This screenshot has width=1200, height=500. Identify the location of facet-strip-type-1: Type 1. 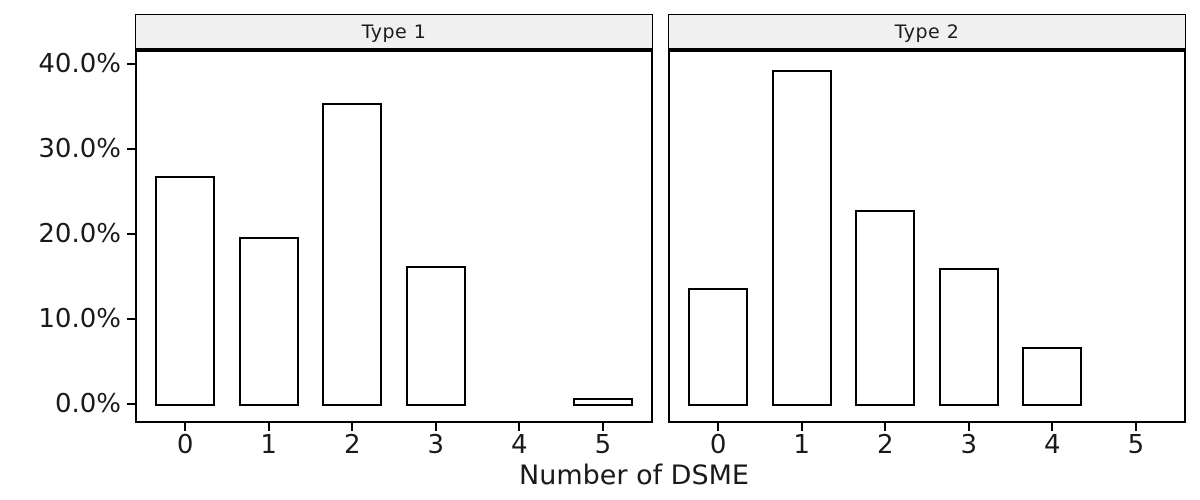
(394, 31).